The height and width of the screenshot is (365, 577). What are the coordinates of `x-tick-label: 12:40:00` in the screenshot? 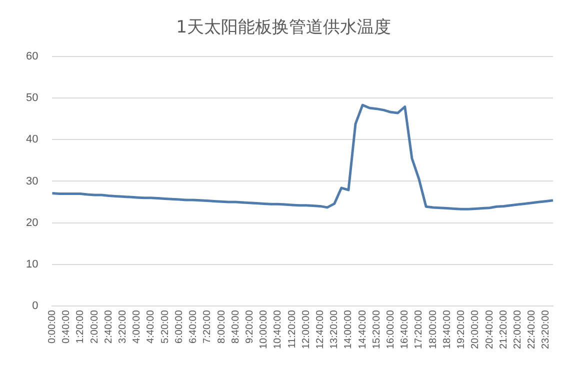 It's located at (320, 330).